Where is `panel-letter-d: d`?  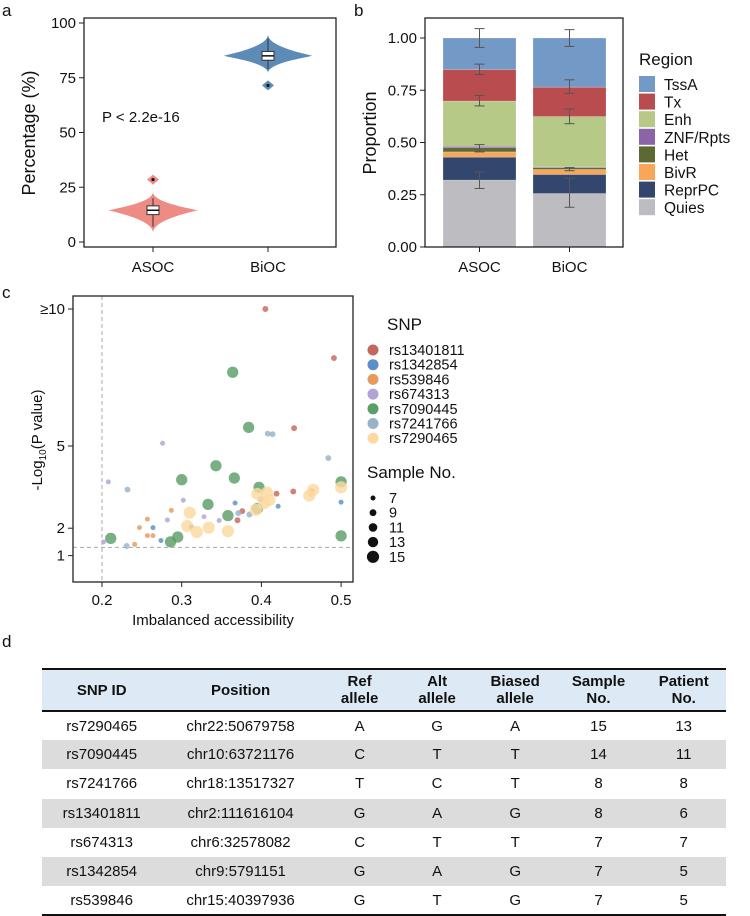
panel-letter-d: d is located at coordinates (7, 641).